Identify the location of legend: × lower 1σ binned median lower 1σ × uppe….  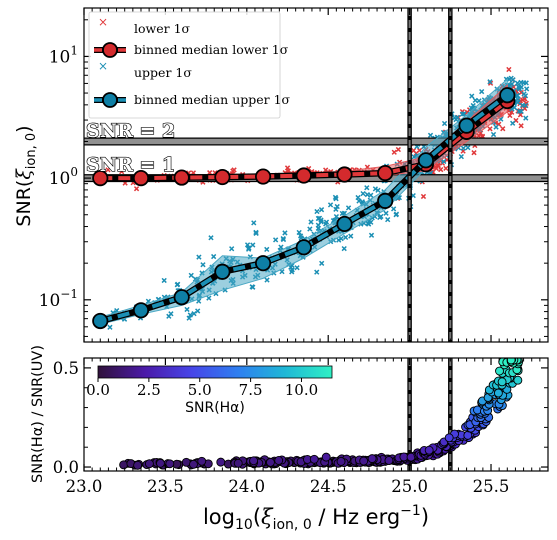
(189, 65).